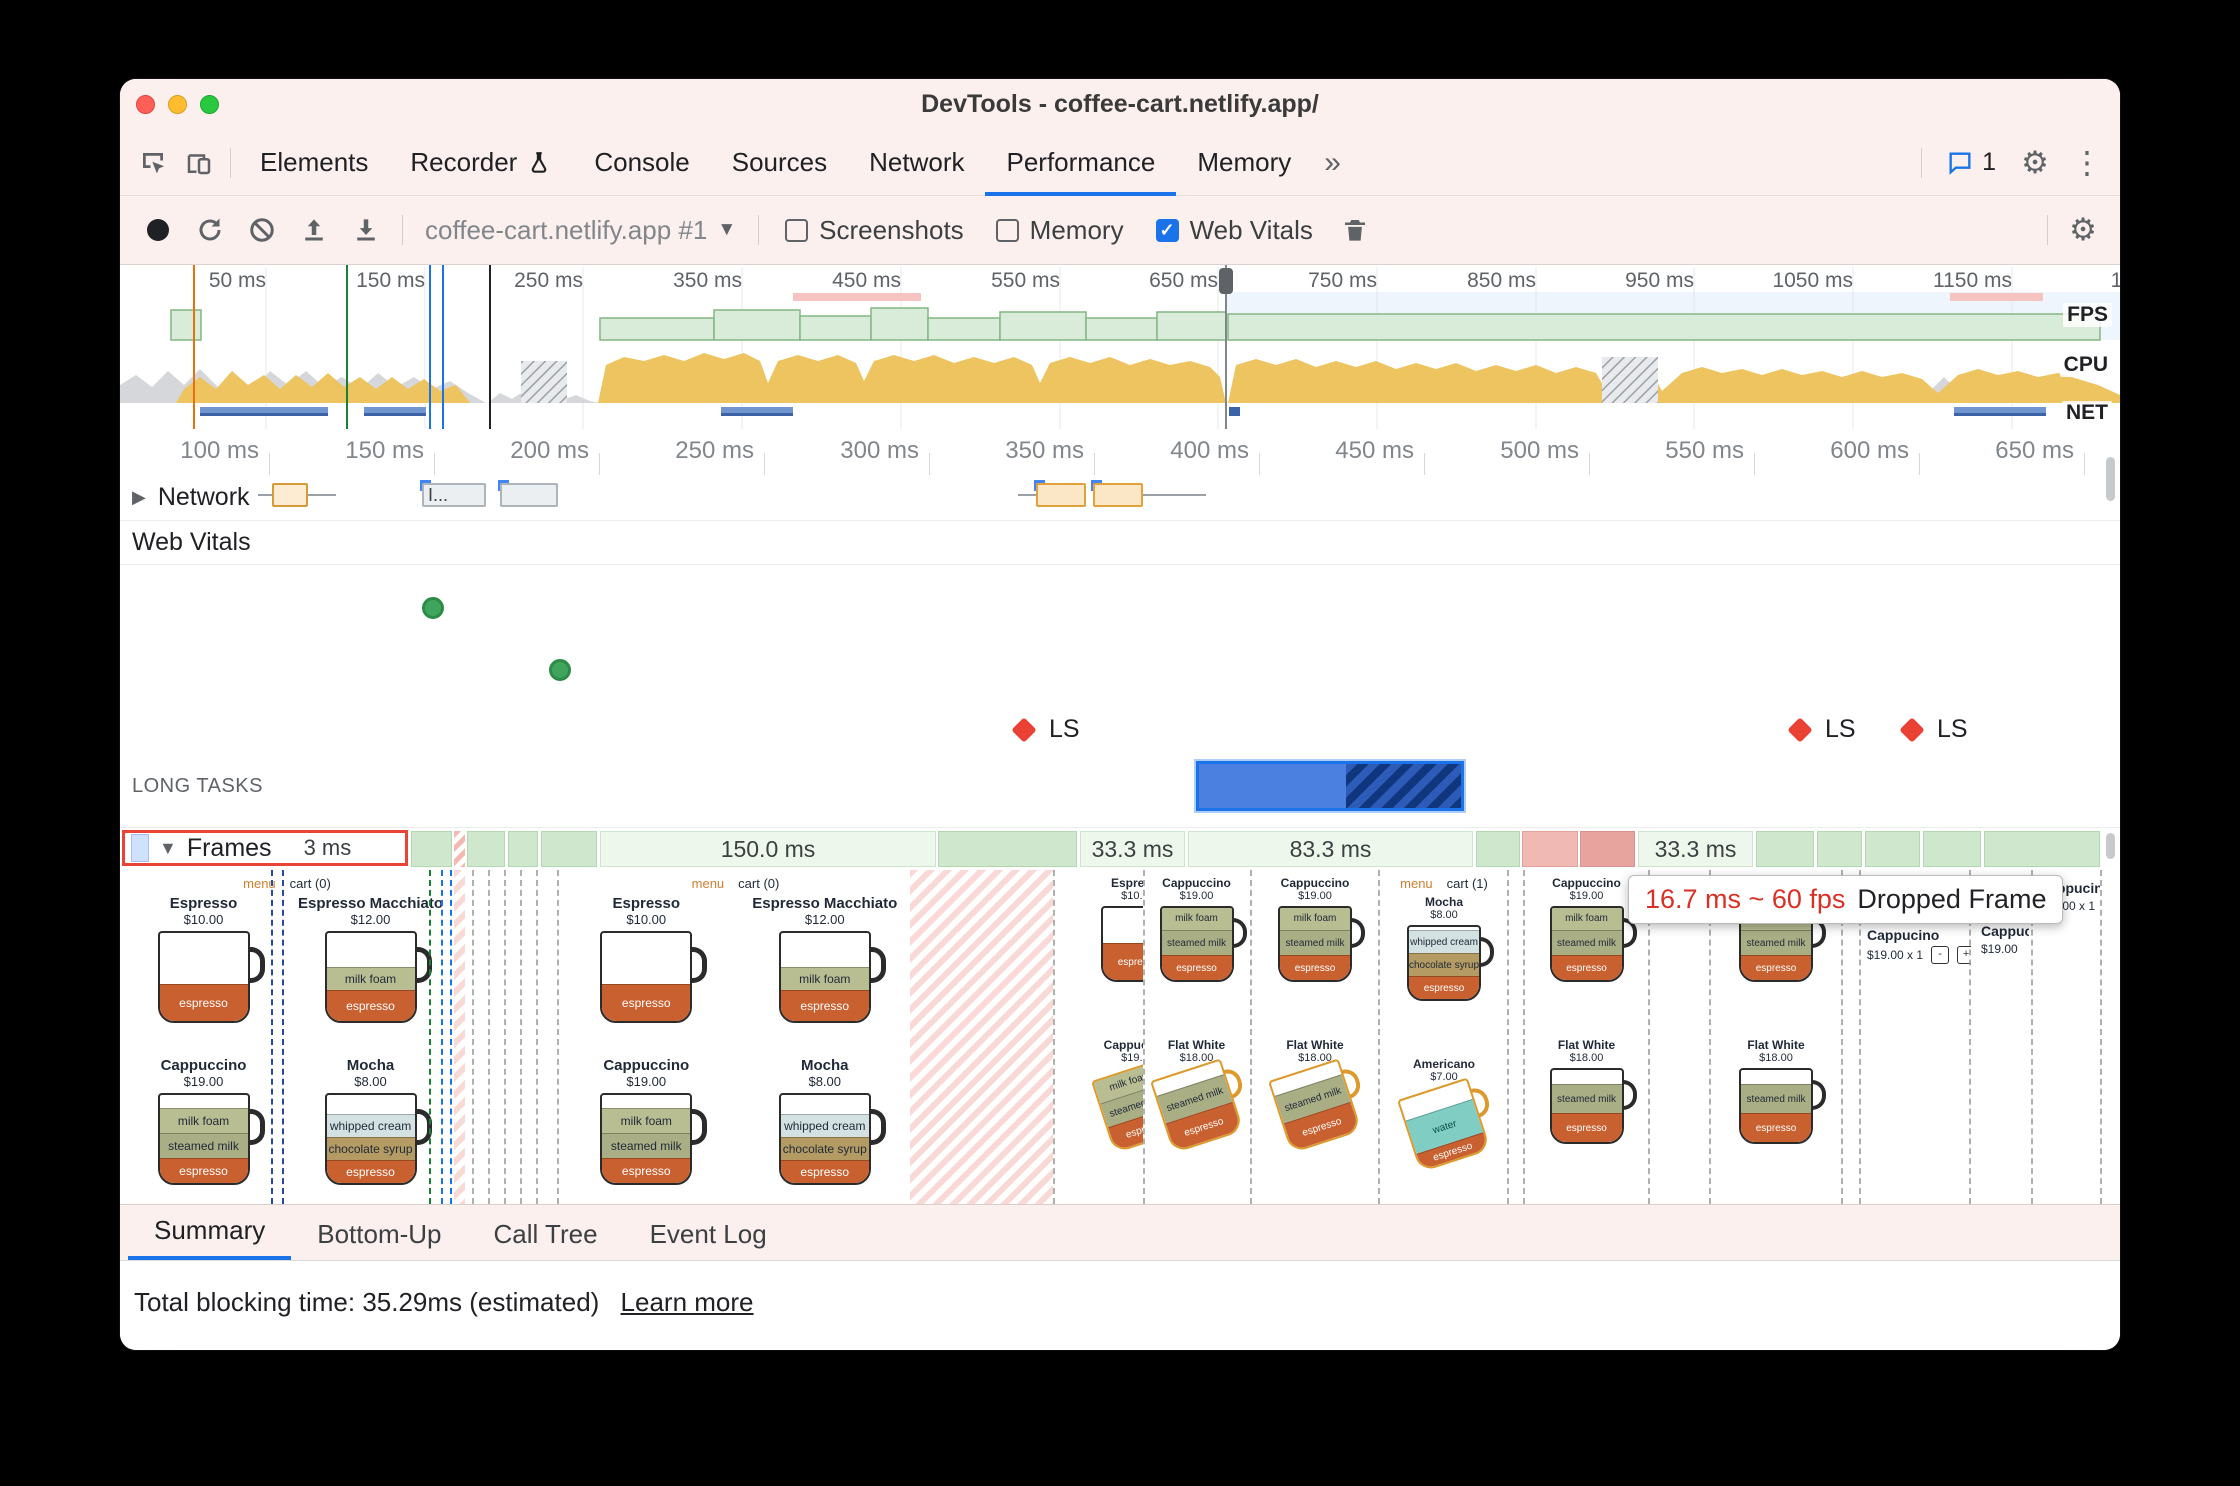  Describe the element at coordinates (1332, 162) in the screenshot. I see `more-tabs-chevron: »` at that location.